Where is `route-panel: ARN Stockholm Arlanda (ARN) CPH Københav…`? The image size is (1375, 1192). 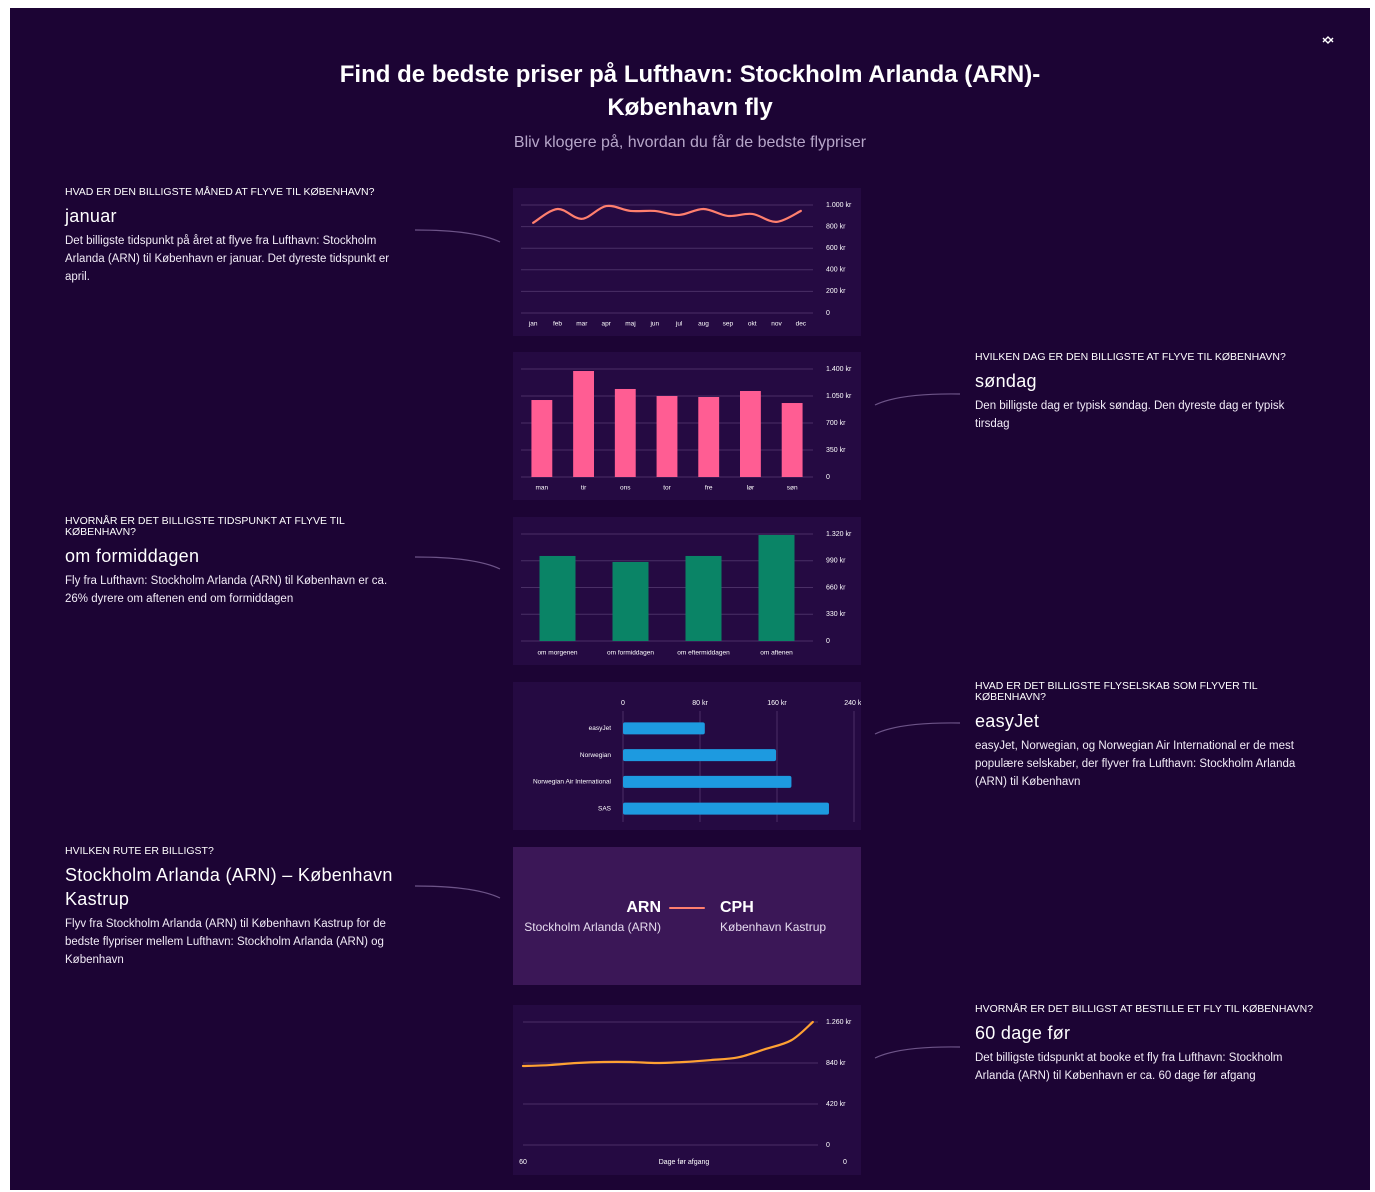
route-panel: ARN Stockholm Arlanda (ARN) CPH Københav… is located at coordinates (687, 916).